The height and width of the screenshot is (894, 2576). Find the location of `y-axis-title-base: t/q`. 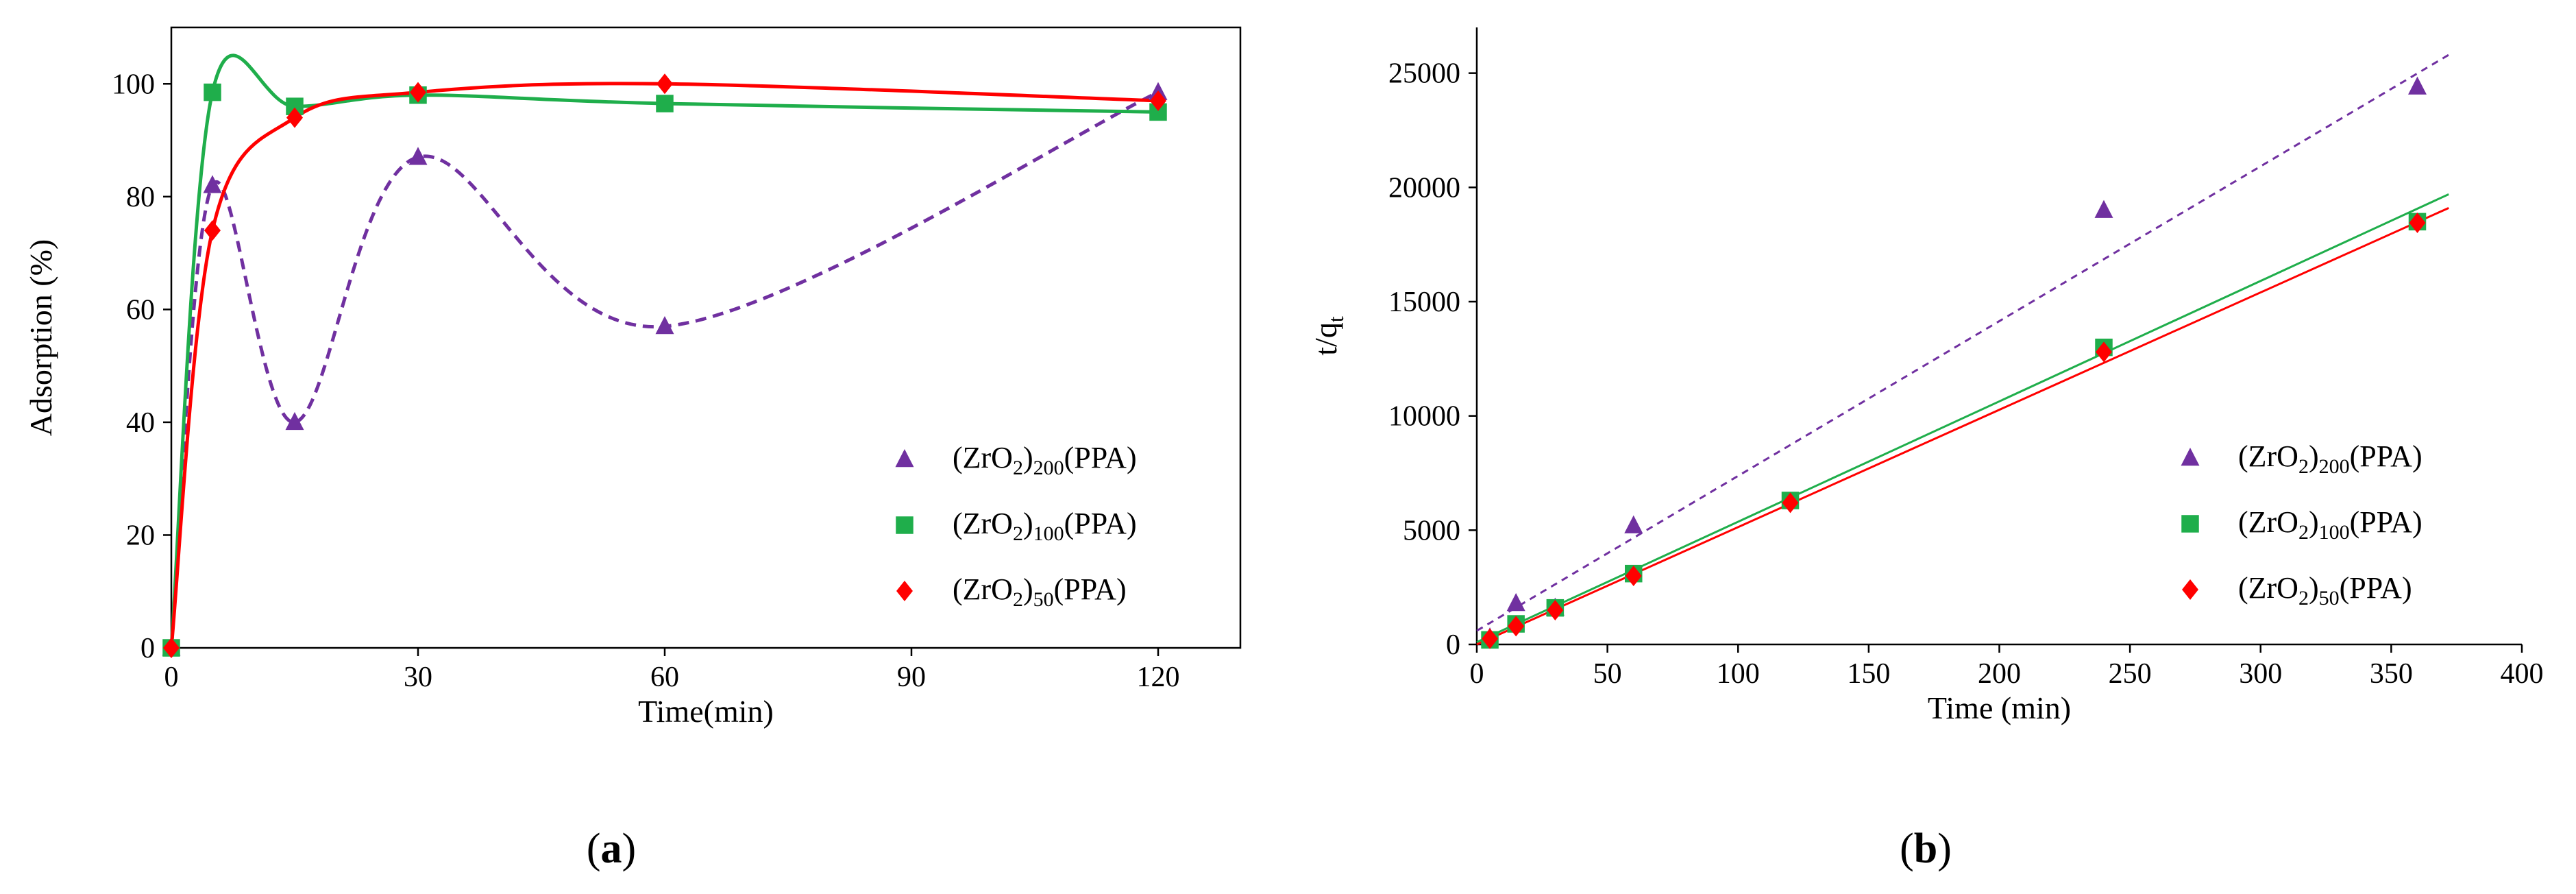

y-axis-title-base: t/q is located at coordinates (1326, 339).